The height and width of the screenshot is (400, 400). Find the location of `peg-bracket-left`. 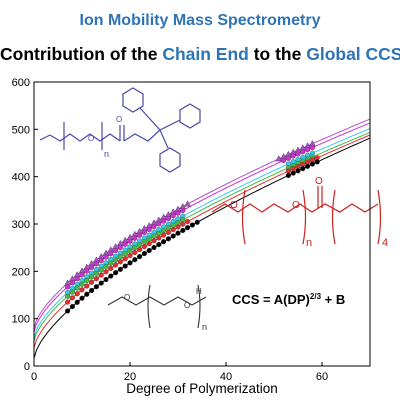

peg-bracket-left is located at coordinates (149, 306).